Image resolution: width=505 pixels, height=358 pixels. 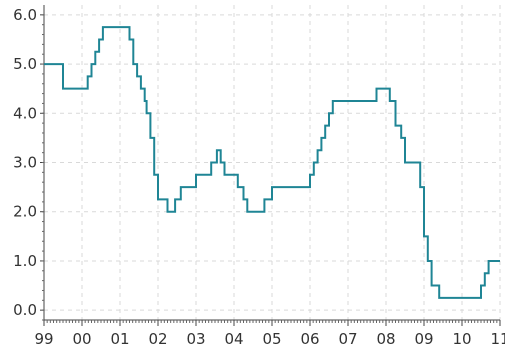 I want to click on x-tick-label: 02, so click(x=157, y=339).